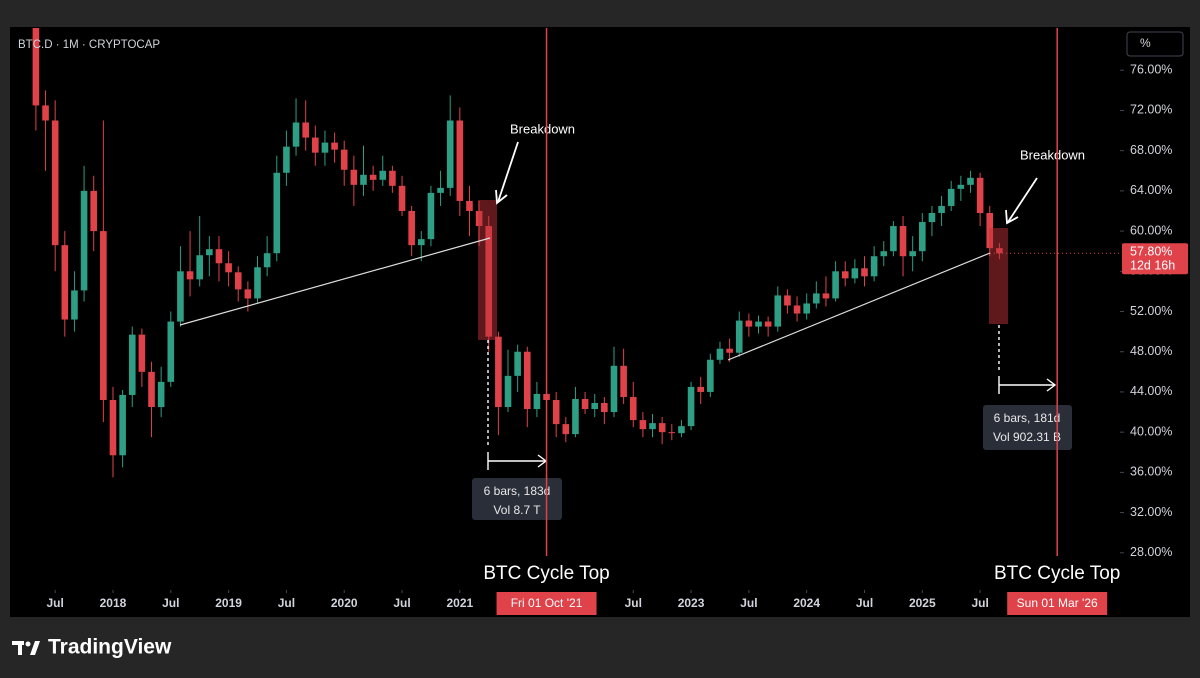 The height and width of the screenshot is (678, 1200). Describe the element at coordinates (922, 603) in the screenshot. I see `x-tick-label: 2025` at that location.